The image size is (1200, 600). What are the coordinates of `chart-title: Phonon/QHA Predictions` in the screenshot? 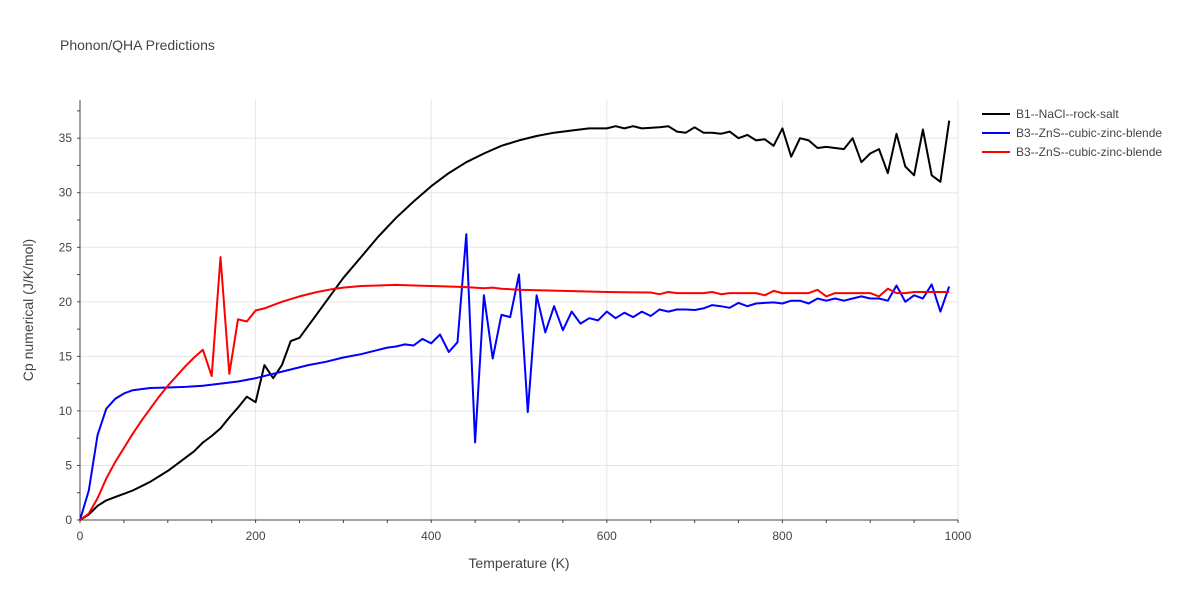 It's located at (137, 45).